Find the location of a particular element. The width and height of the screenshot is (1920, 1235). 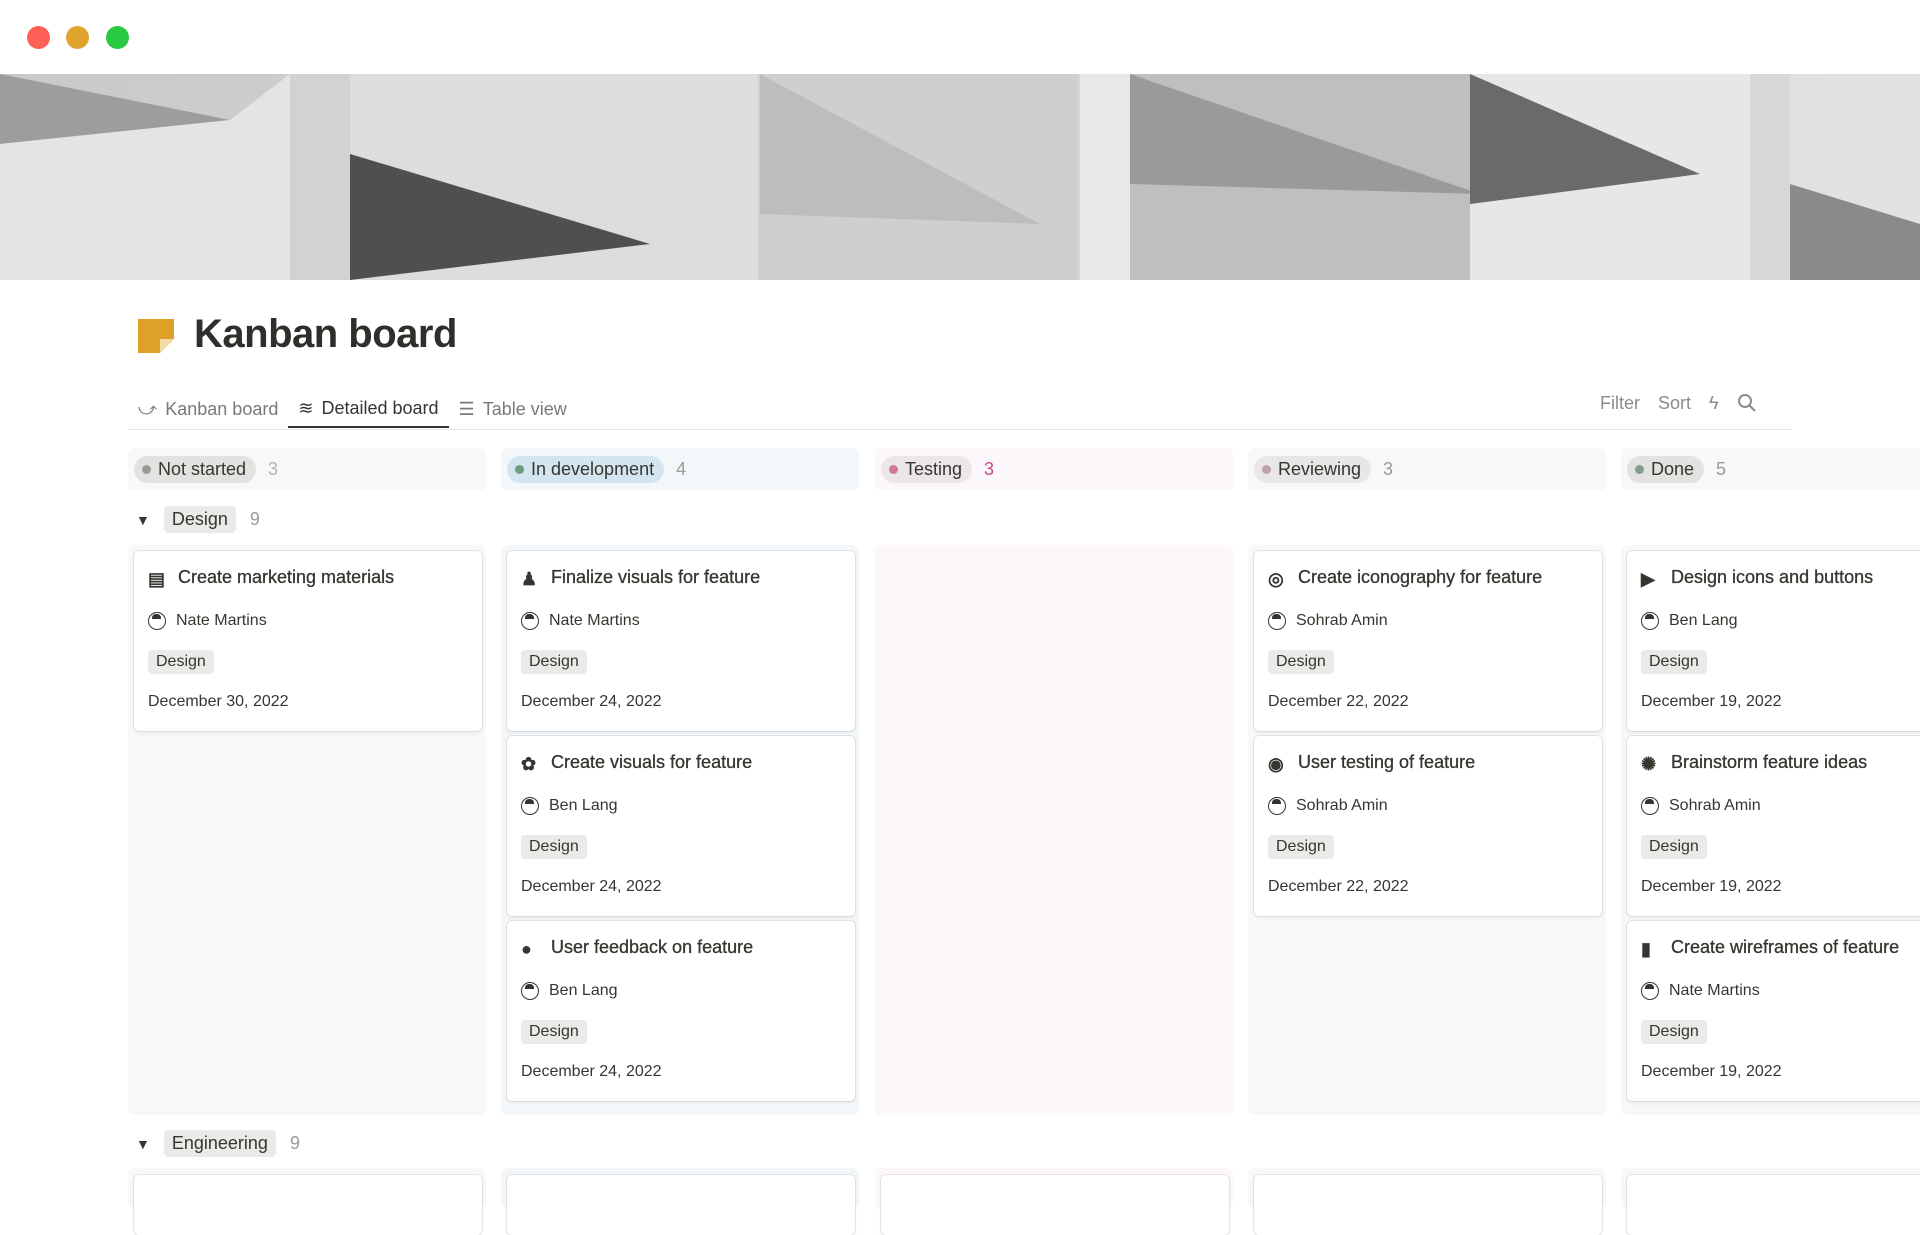

column-lane is located at coordinates (1054, 830).